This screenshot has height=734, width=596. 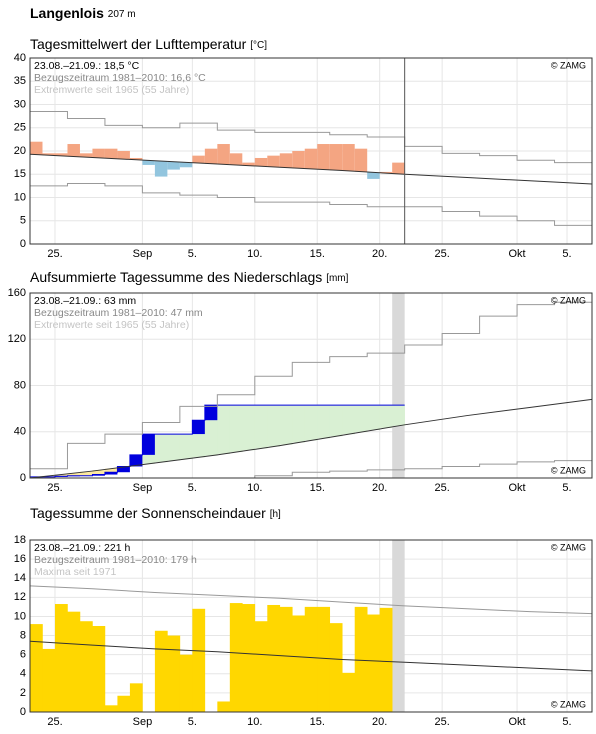 I want to click on unit: [°C], so click(x=258, y=45).